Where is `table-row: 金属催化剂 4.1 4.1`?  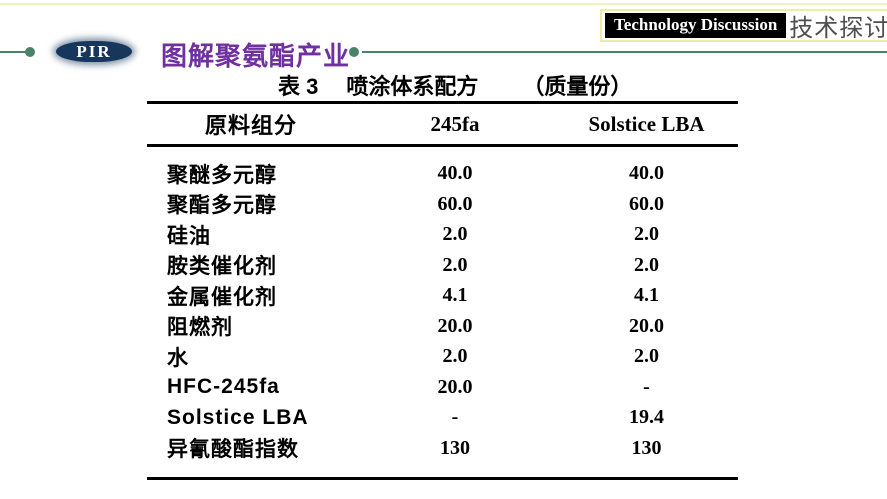 table-row: 金属催化剂 4.1 4.1 is located at coordinates (442, 296).